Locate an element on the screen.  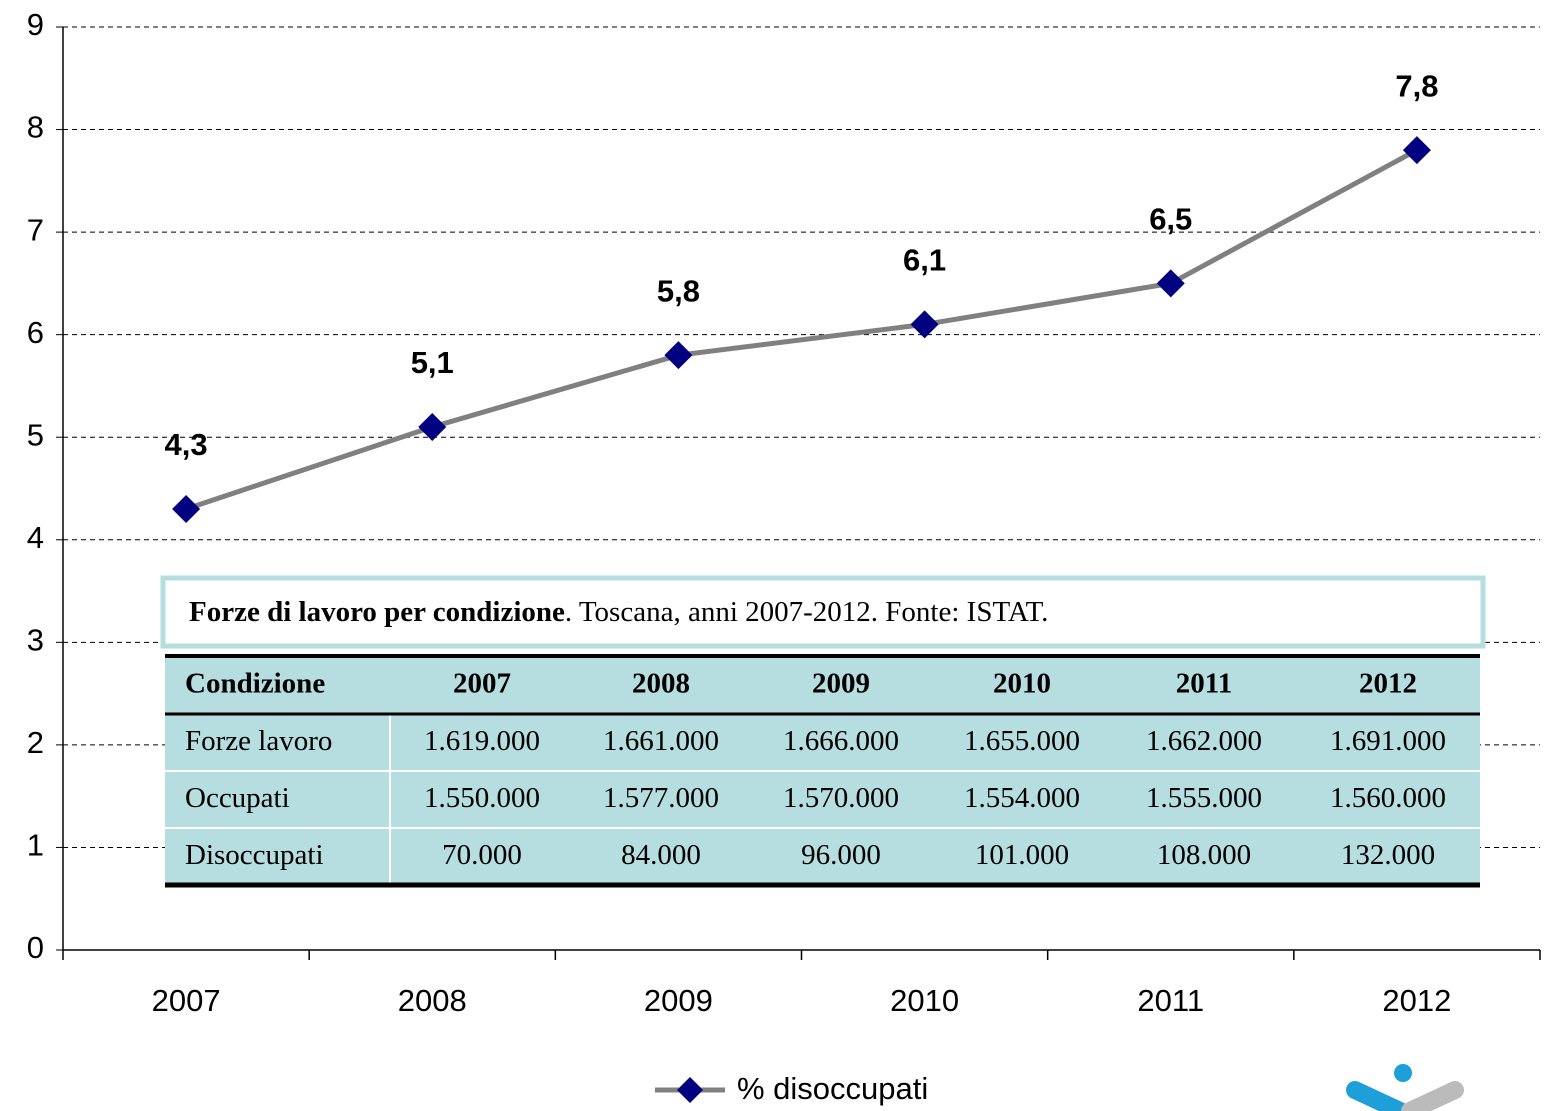
table-cell: 132.000 is located at coordinates (1388, 855).